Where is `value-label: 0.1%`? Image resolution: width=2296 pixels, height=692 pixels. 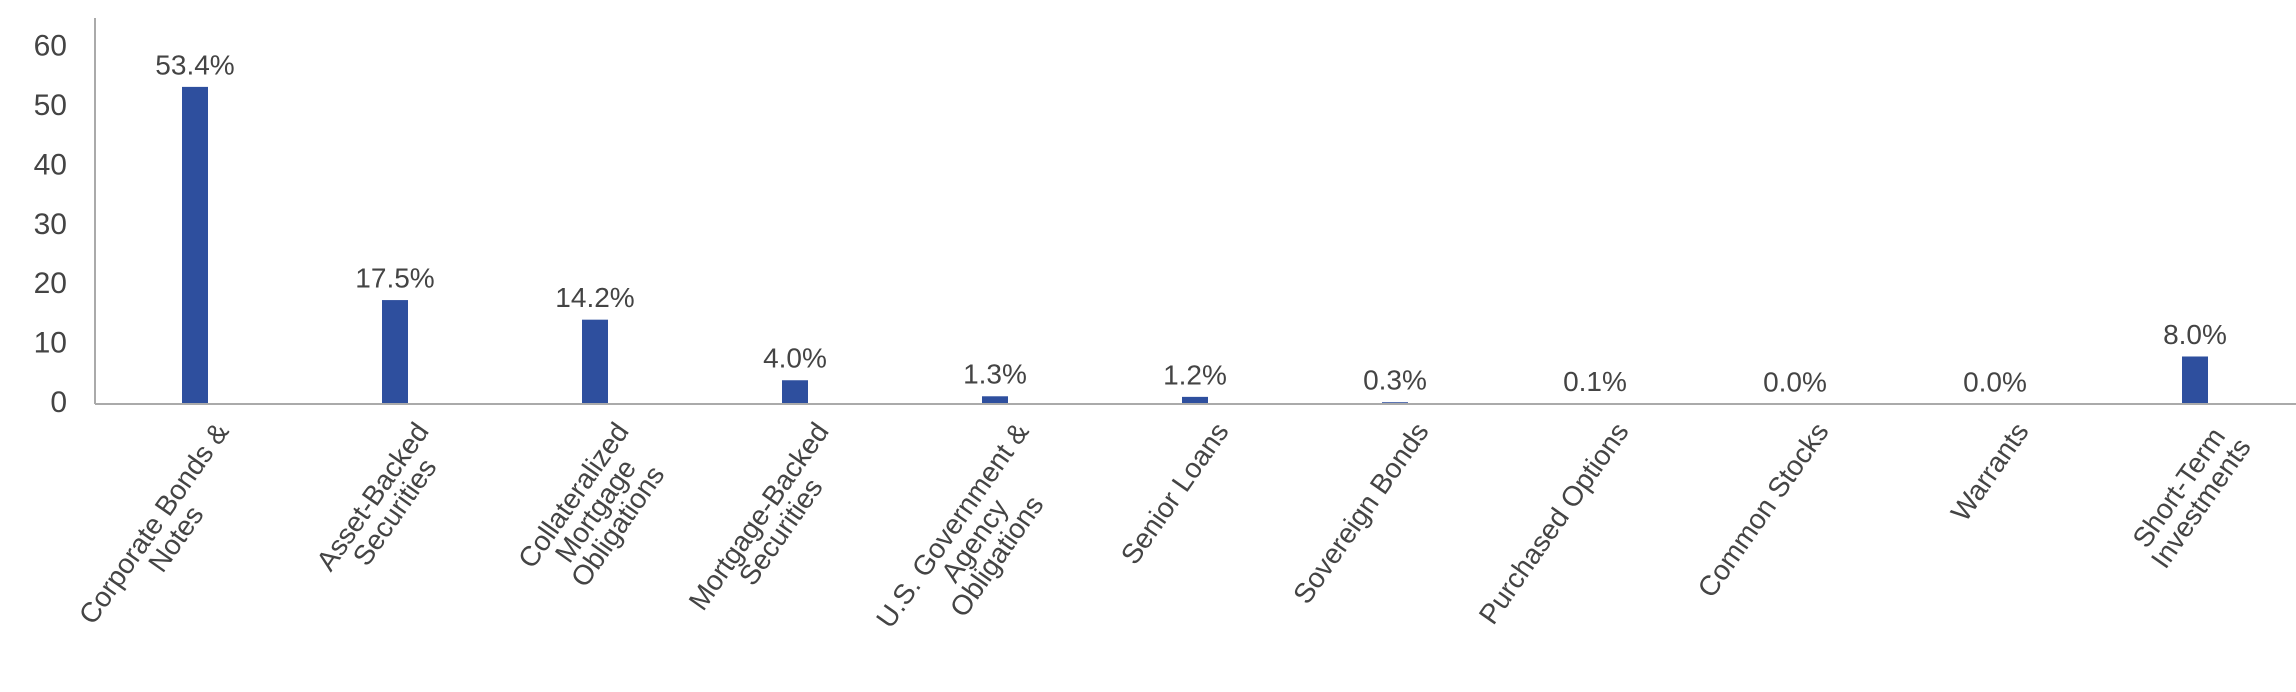
value-label: 0.1% is located at coordinates (1595, 381).